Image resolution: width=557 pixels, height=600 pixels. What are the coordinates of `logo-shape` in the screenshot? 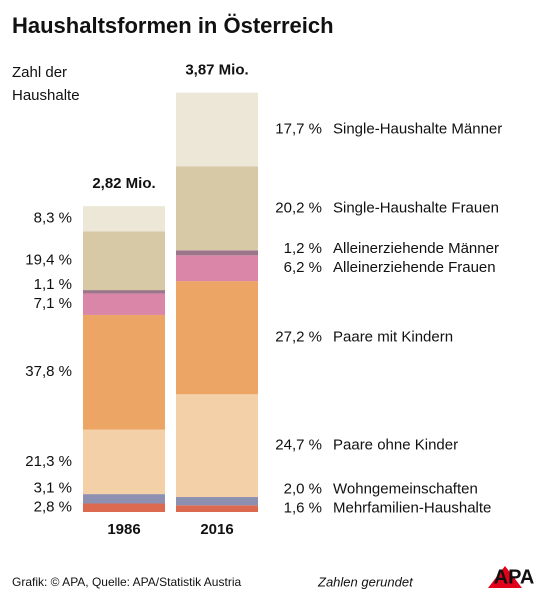 It's located at (505, 577).